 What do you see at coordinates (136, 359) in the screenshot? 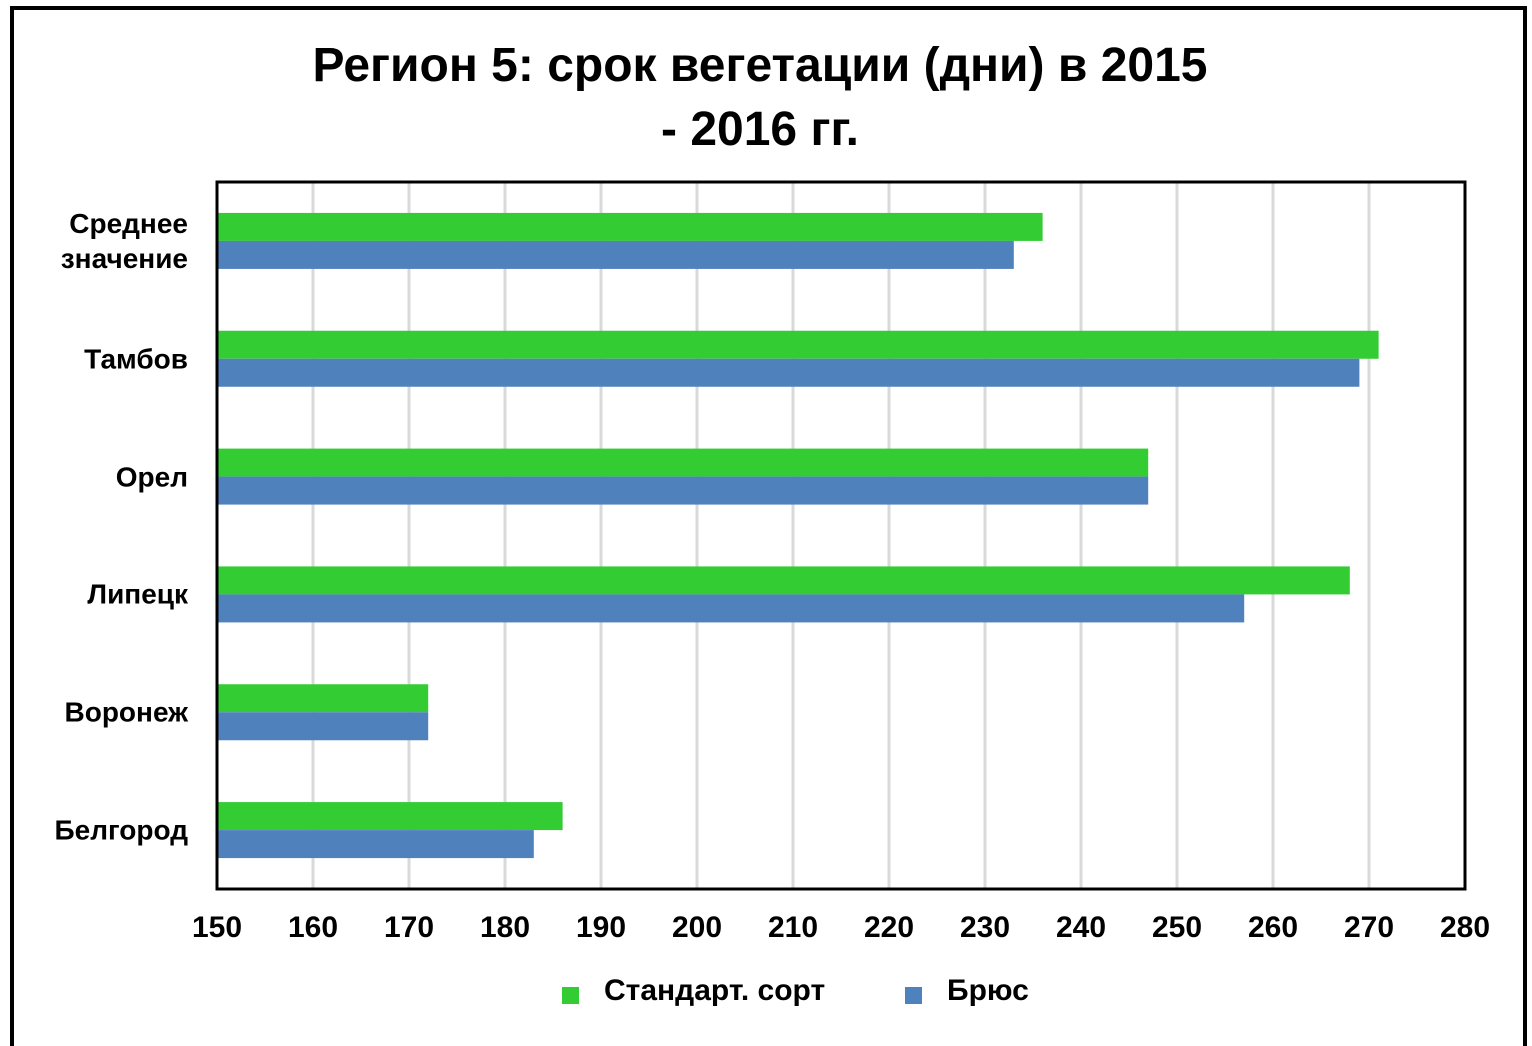
I see `y-tick-label: Тамбов` at bounding box center [136, 359].